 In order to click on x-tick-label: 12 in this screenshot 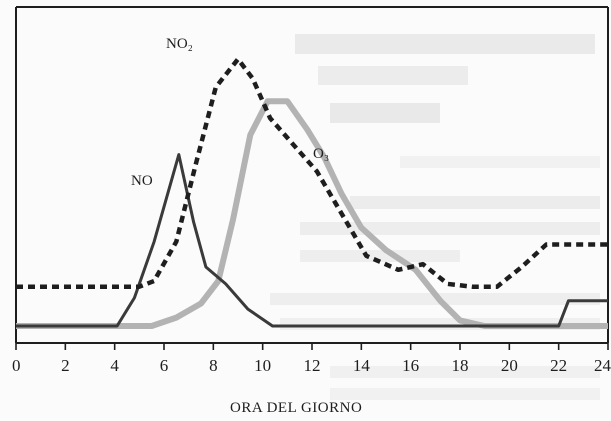, I will do `click(312, 365)`.